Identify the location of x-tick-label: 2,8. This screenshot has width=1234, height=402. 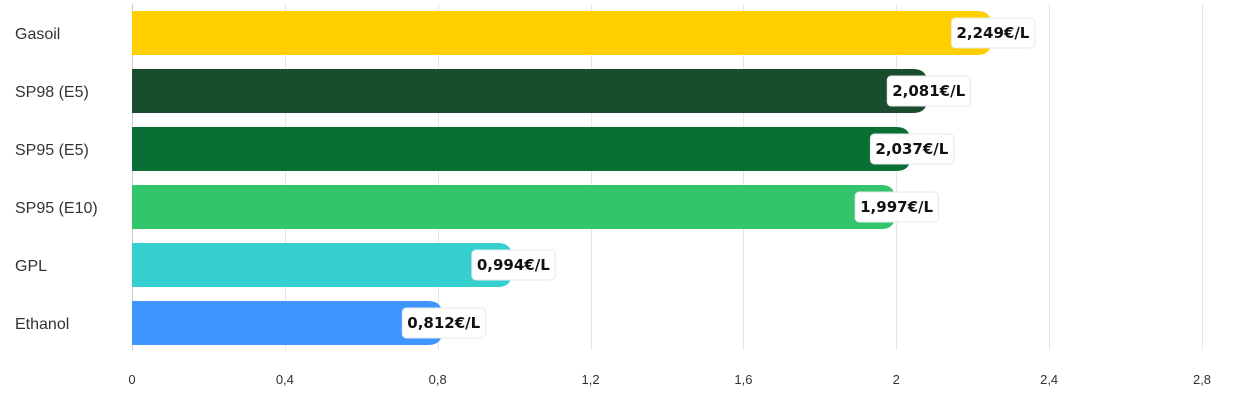
(1202, 379).